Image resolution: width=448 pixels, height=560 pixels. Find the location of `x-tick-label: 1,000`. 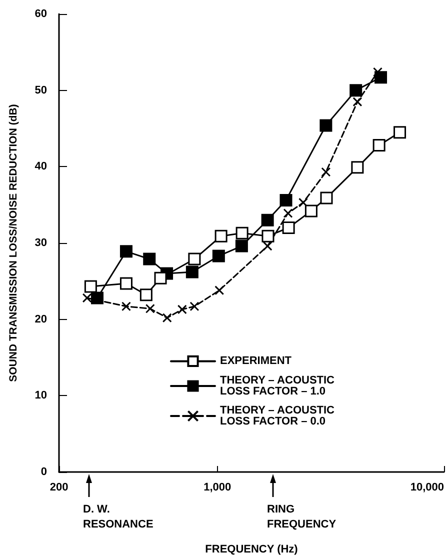

x-tick-label: 1,000 is located at coordinates (218, 488).